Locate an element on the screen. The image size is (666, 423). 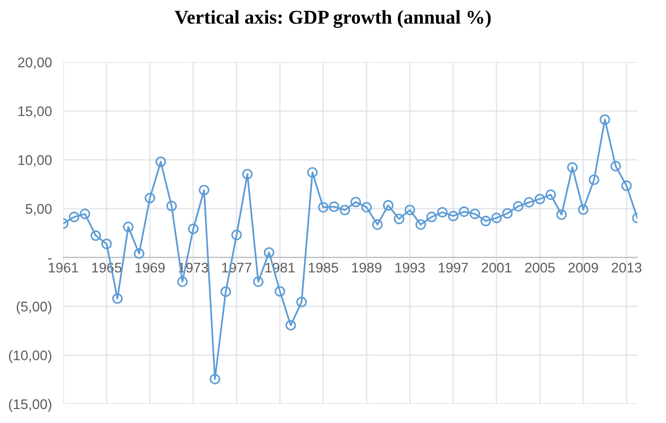
x-tick-label: 2005 is located at coordinates (540, 267).